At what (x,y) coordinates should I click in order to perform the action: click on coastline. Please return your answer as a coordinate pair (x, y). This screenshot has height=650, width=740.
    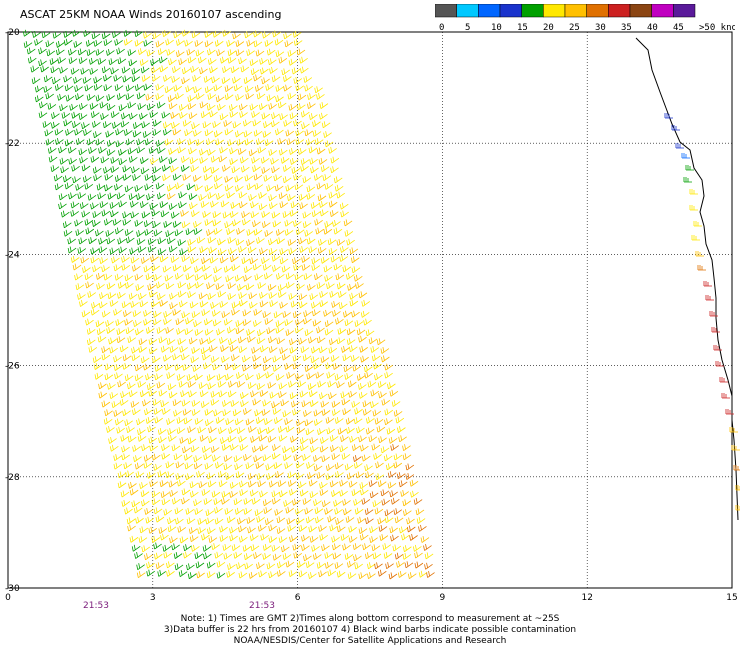
    Looking at the image, I should click on (687, 279).